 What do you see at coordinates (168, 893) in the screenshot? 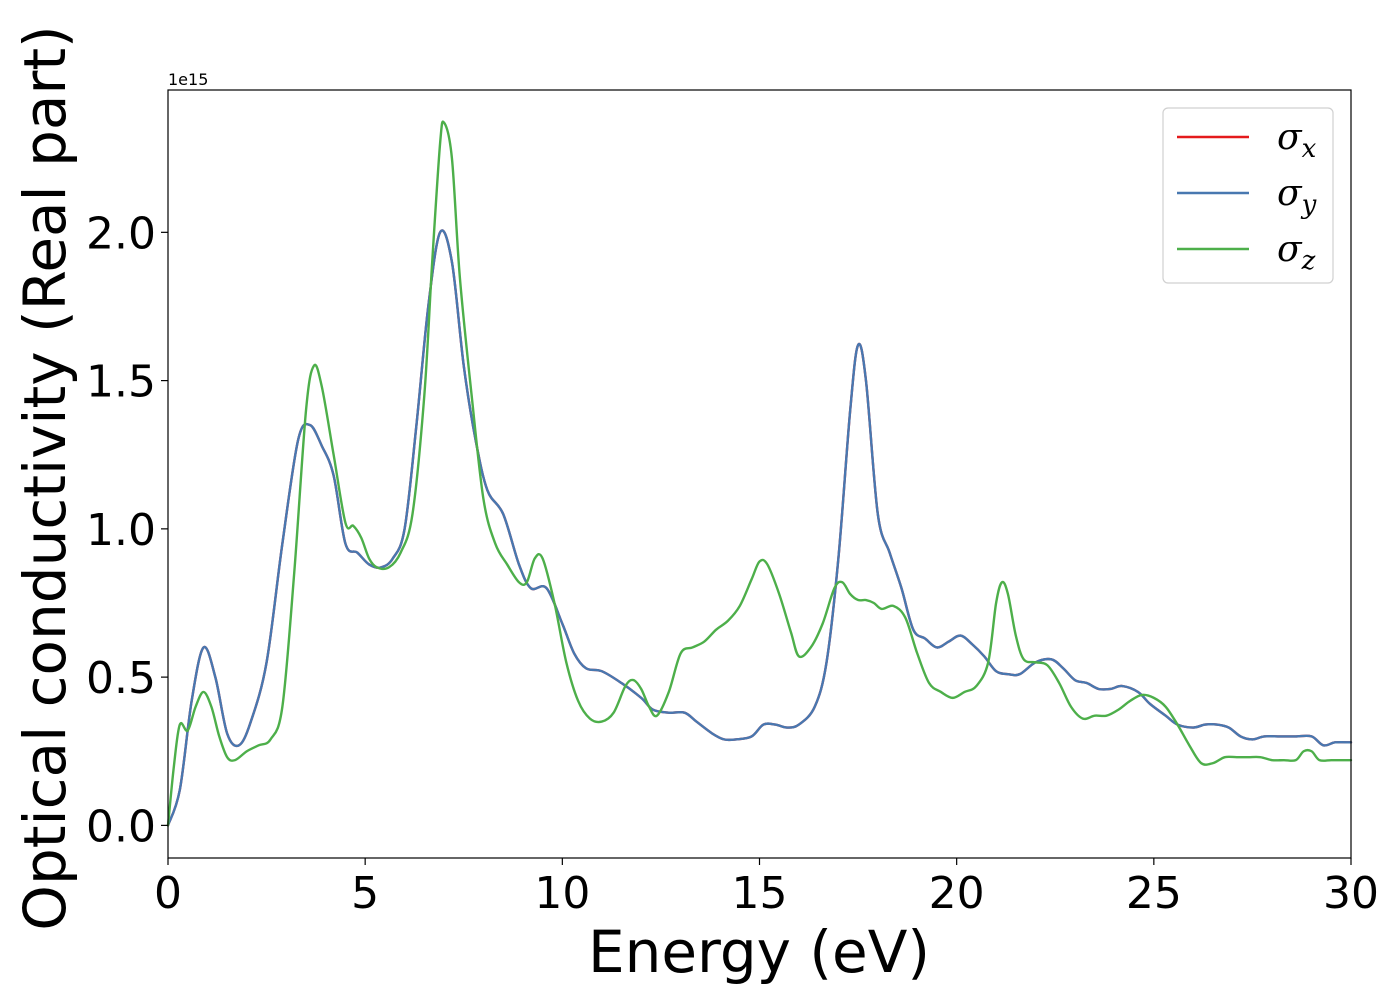
I see `x-tick-label: 0` at bounding box center [168, 893].